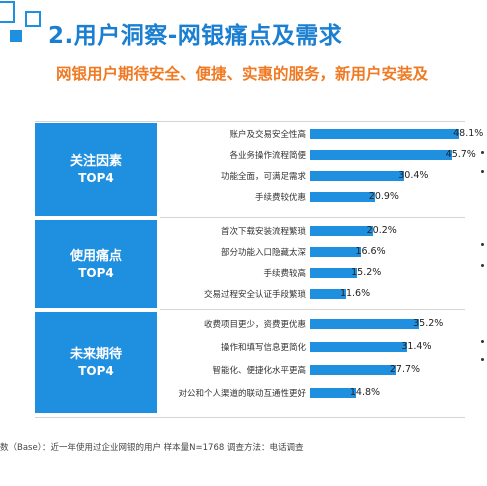 This screenshot has height=486, width=487. Describe the element at coordinates (95, 354) in the screenshot. I see `group-name: 未来期待` at that location.